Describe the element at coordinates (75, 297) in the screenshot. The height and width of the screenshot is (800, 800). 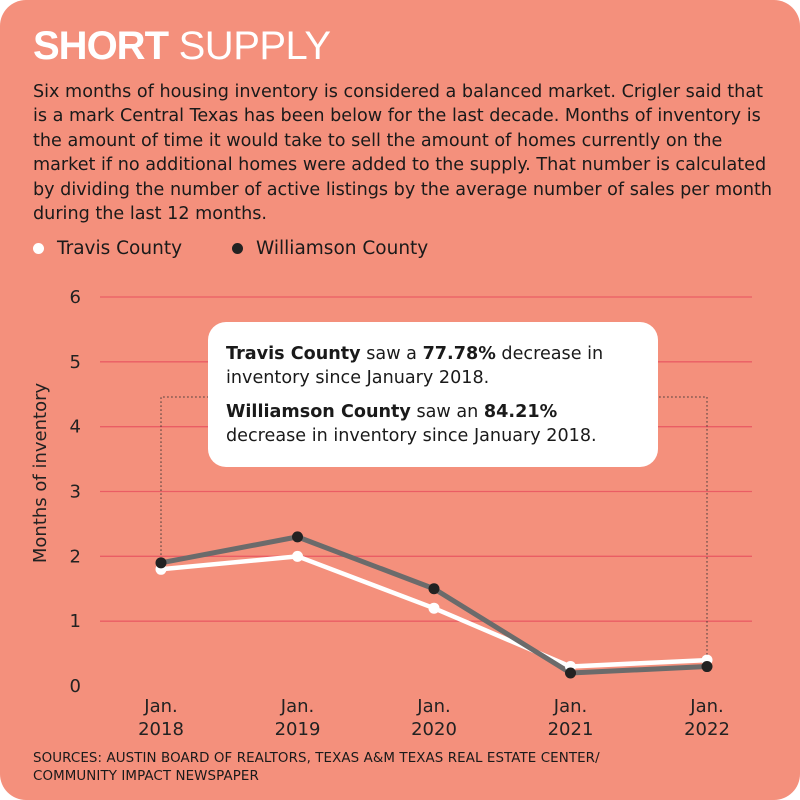
I see `y-tick-label: 6` at that location.